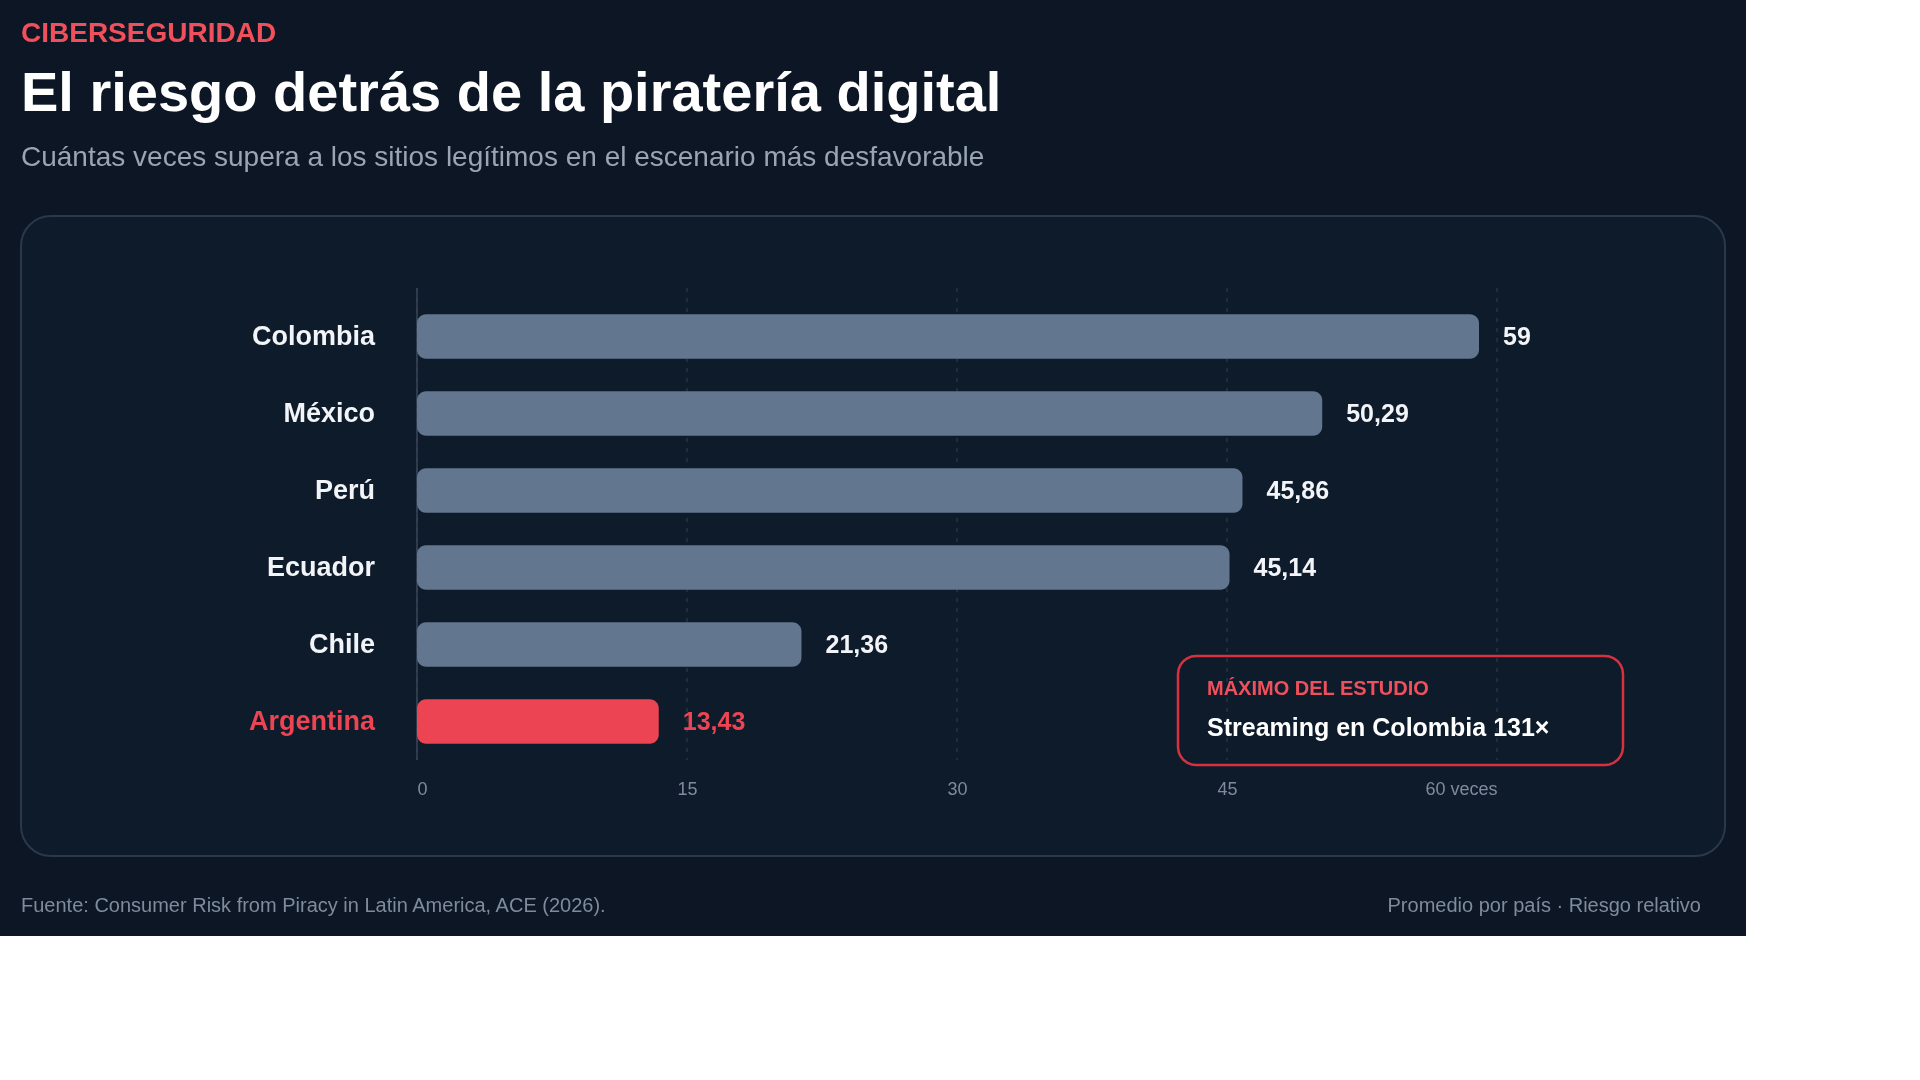 The width and height of the screenshot is (1920, 1080). What do you see at coordinates (1544, 905) in the screenshot?
I see `text: Promedio por país · Riesgo relativo` at bounding box center [1544, 905].